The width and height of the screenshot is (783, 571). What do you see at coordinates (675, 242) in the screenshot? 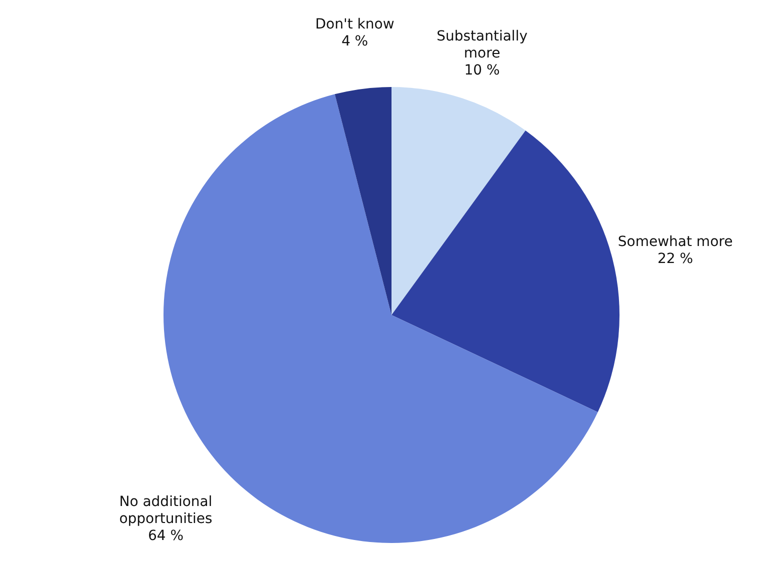
I see `slice-label: Somewhat more` at bounding box center [675, 242].